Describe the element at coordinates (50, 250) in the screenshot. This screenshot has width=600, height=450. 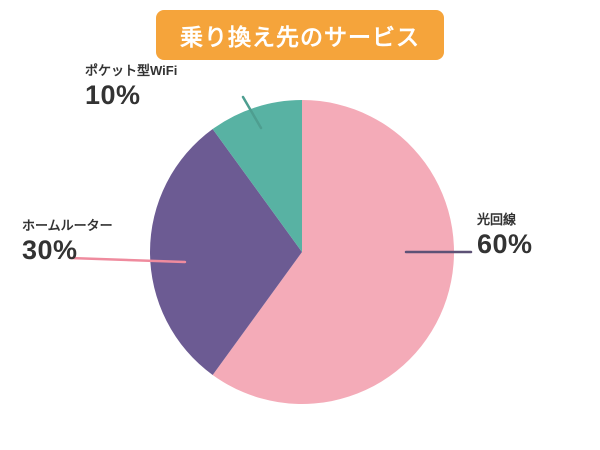
I see `slice-percent: 30%` at that location.